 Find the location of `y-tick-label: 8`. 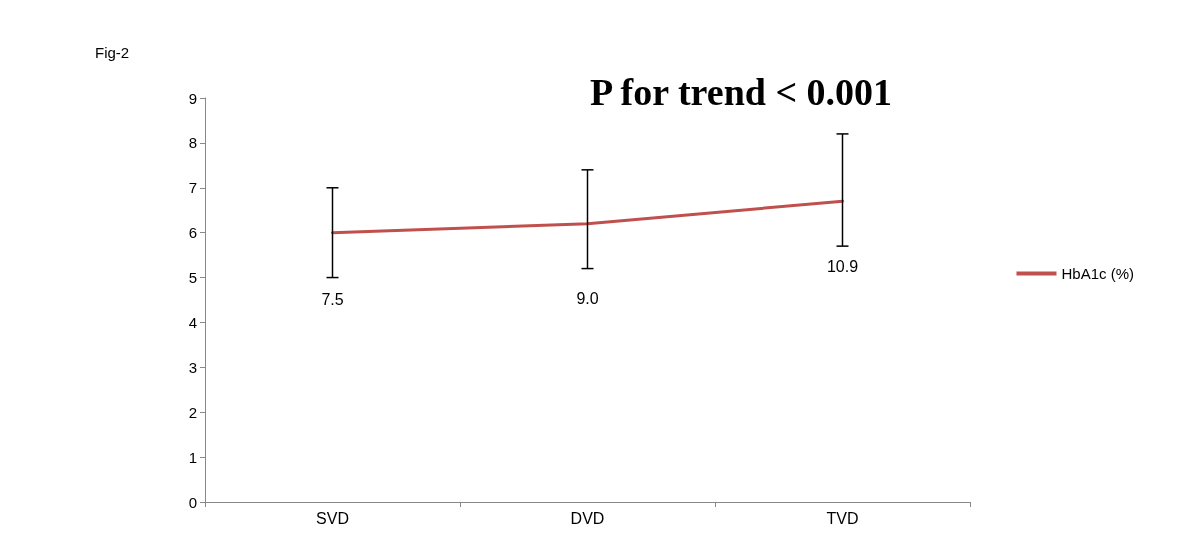

y-tick-label: 8 is located at coordinates (192, 143).